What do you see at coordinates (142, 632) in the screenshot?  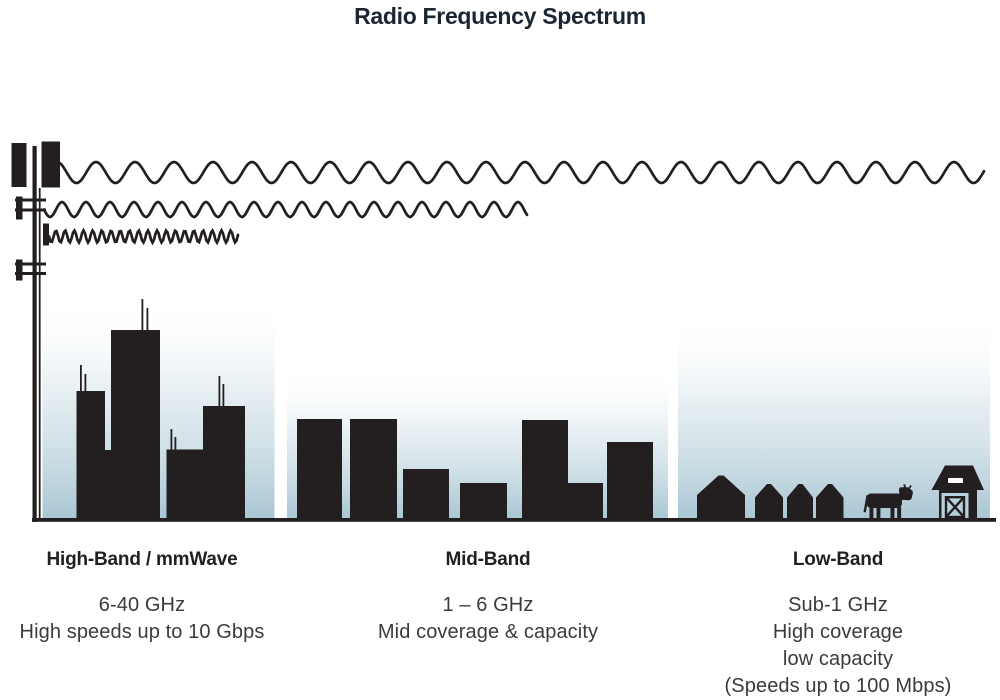 I see `high-band-description: High speeds up to 10 Gbps` at bounding box center [142, 632].